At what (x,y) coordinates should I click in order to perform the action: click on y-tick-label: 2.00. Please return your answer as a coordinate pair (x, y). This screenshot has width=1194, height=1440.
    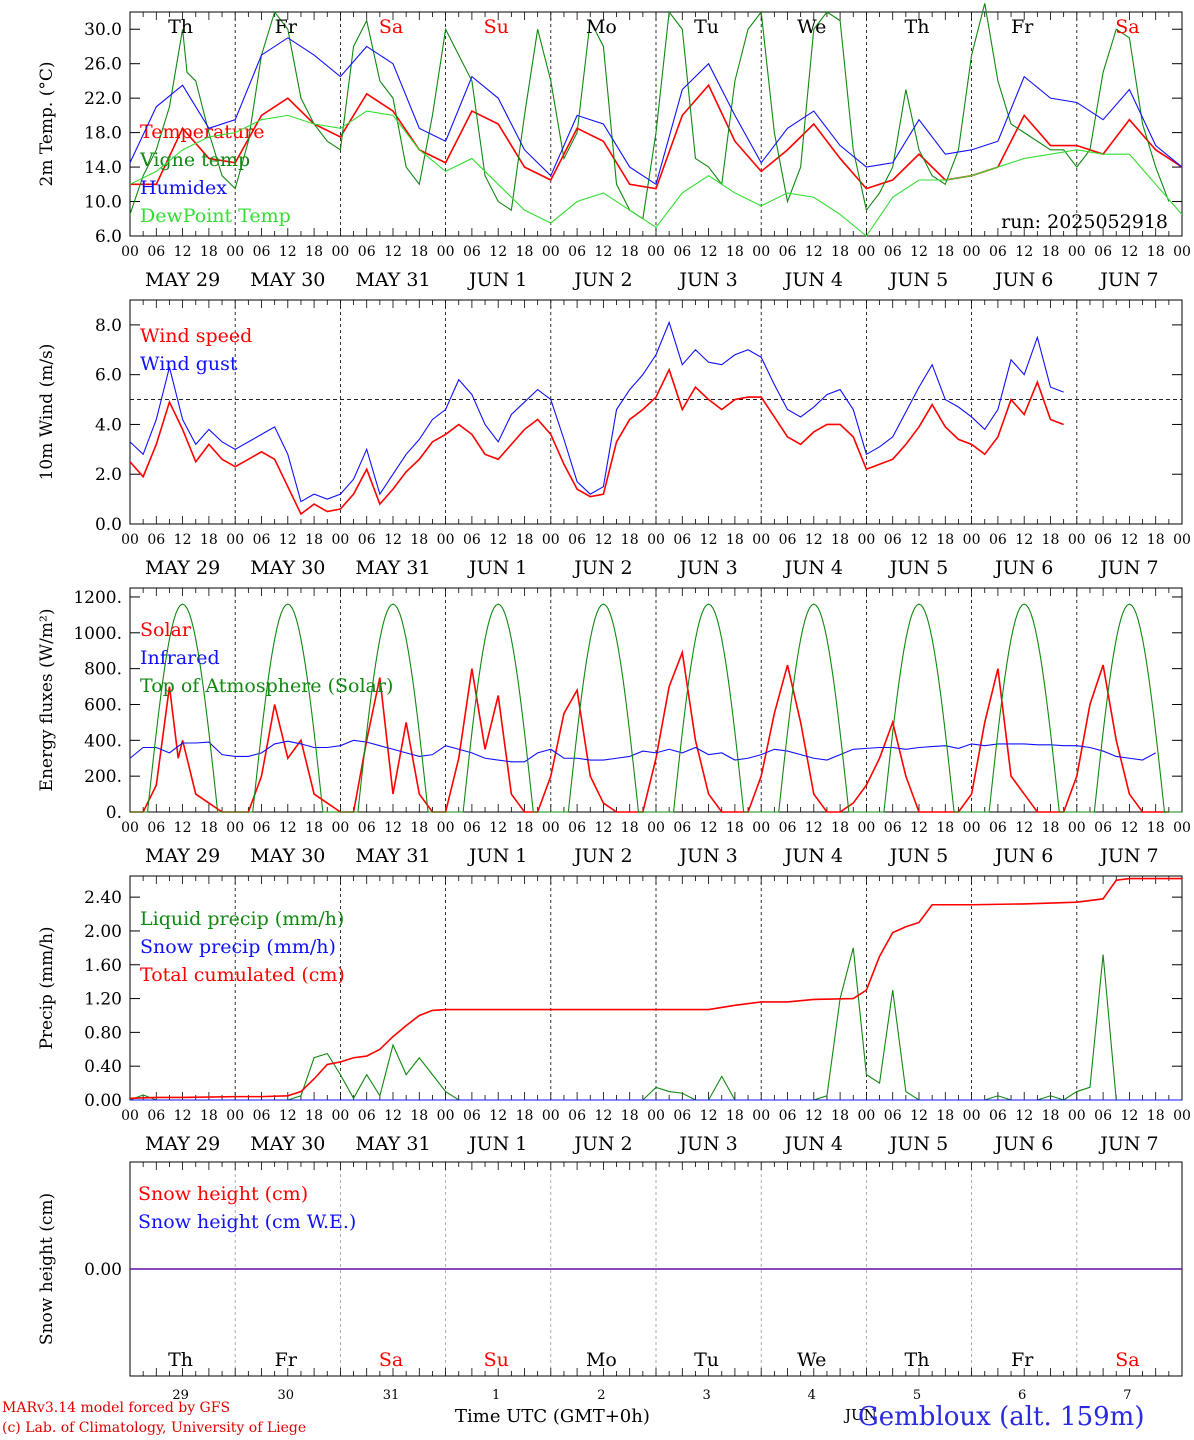
    Looking at the image, I should click on (103, 932).